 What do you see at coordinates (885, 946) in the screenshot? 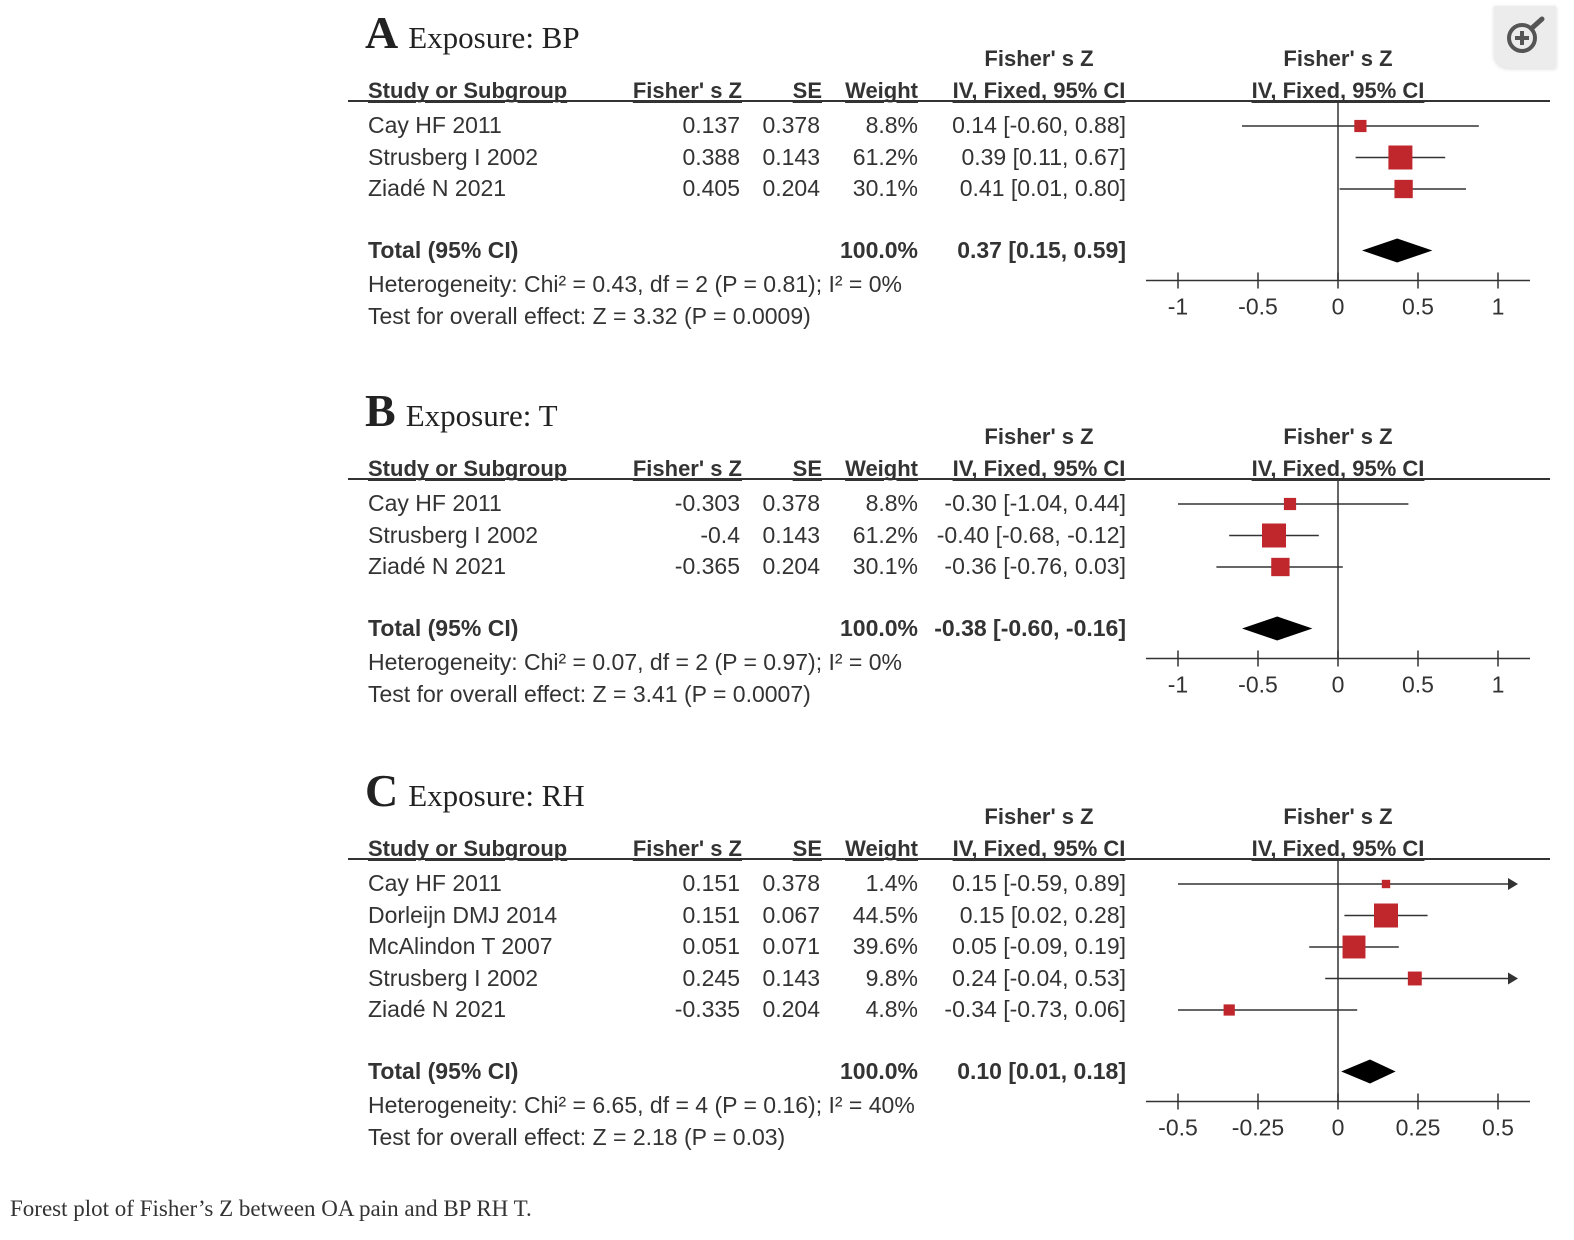
I see `study-weight: 39.6%` at bounding box center [885, 946].